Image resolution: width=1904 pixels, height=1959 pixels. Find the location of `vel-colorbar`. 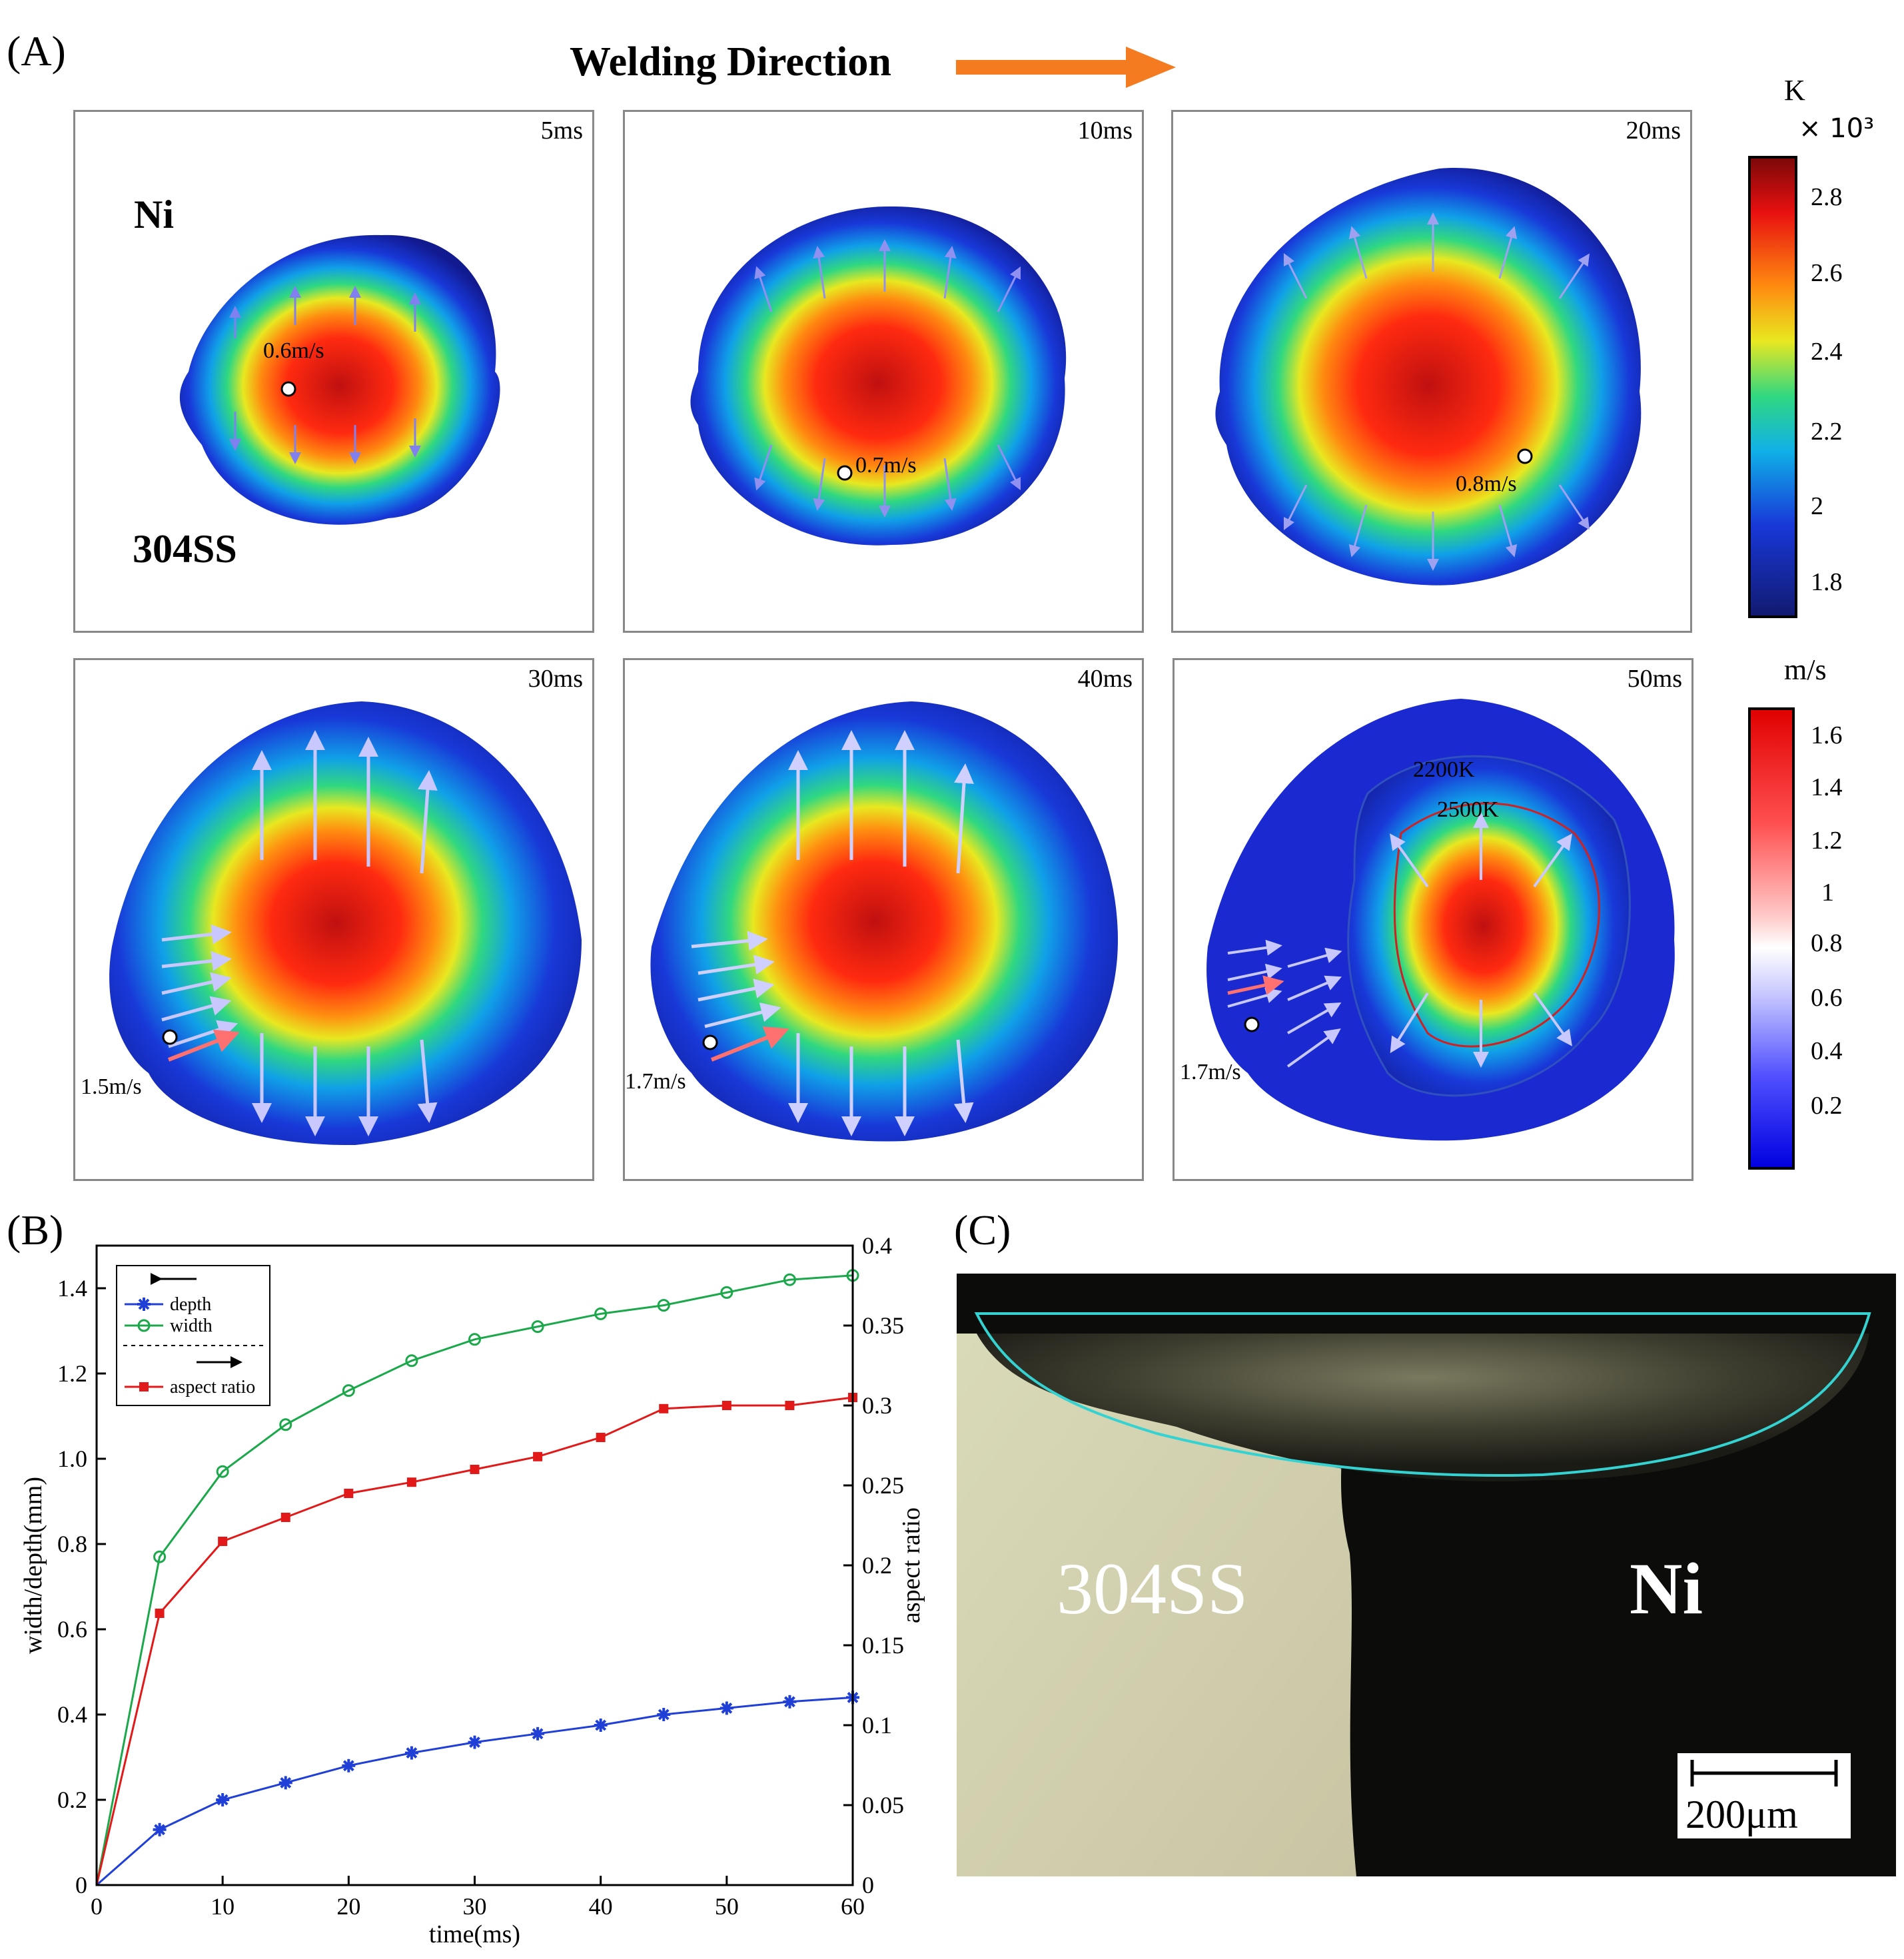

vel-colorbar is located at coordinates (1771, 938).